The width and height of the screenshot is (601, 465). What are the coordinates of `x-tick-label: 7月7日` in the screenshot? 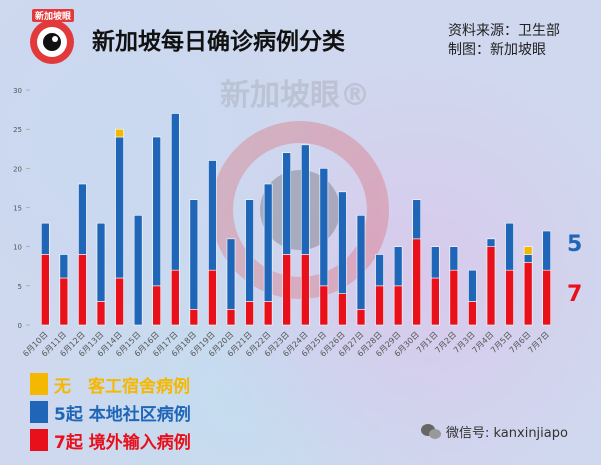 It's located at (538, 342).